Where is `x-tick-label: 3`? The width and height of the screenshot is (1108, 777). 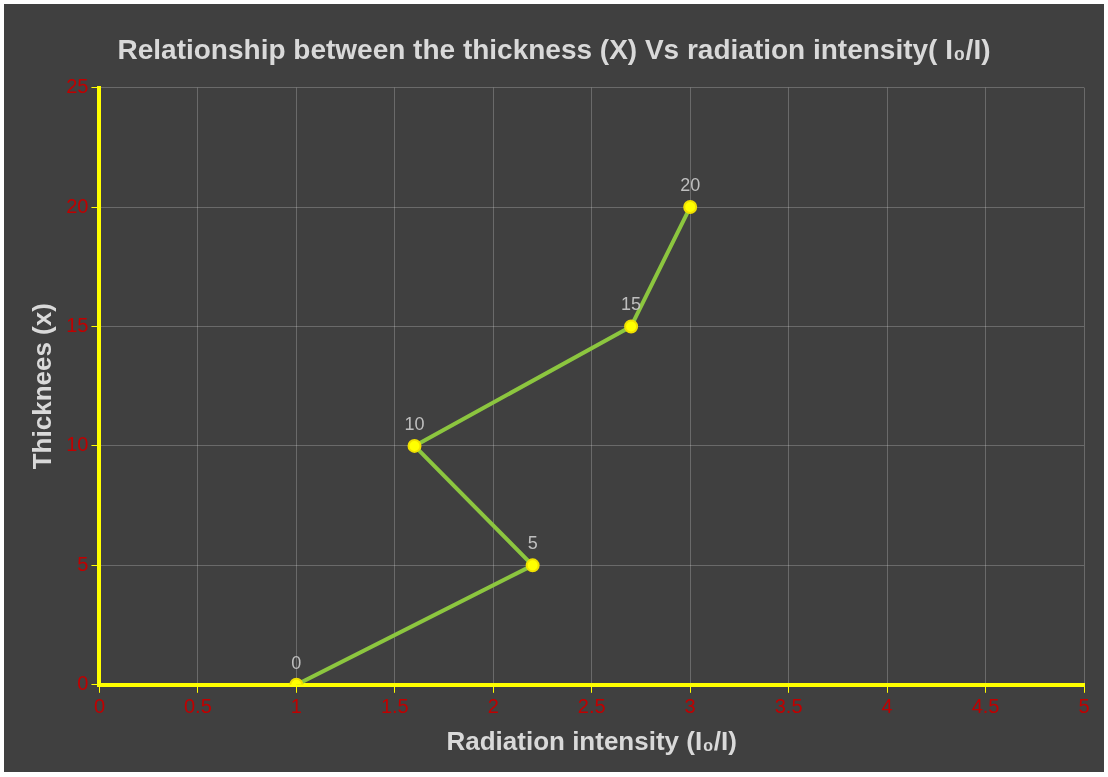 x-tick-label: 3 is located at coordinates (690, 706).